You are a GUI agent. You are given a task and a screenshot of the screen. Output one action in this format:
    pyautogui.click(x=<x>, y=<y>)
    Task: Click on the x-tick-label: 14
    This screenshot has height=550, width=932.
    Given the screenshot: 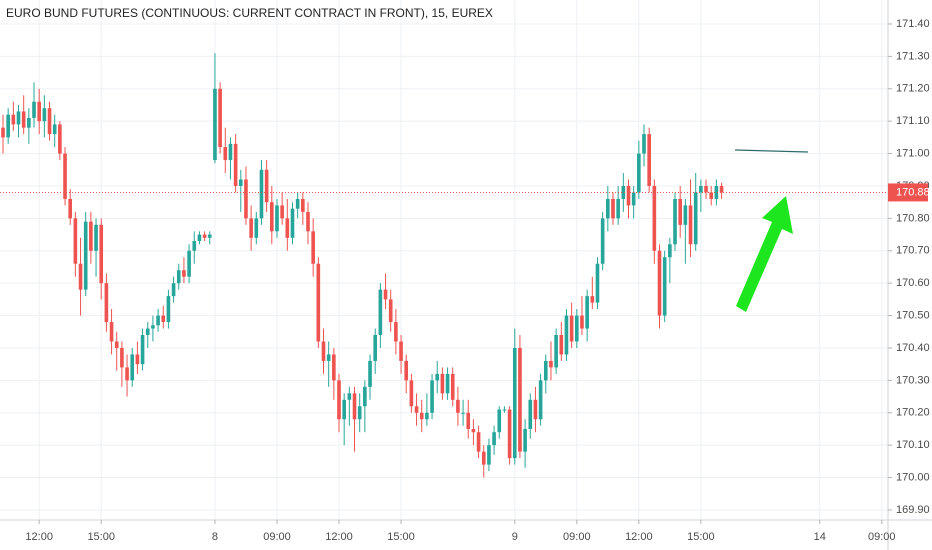 What is the action you would take?
    pyautogui.click(x=820, y=537)
    